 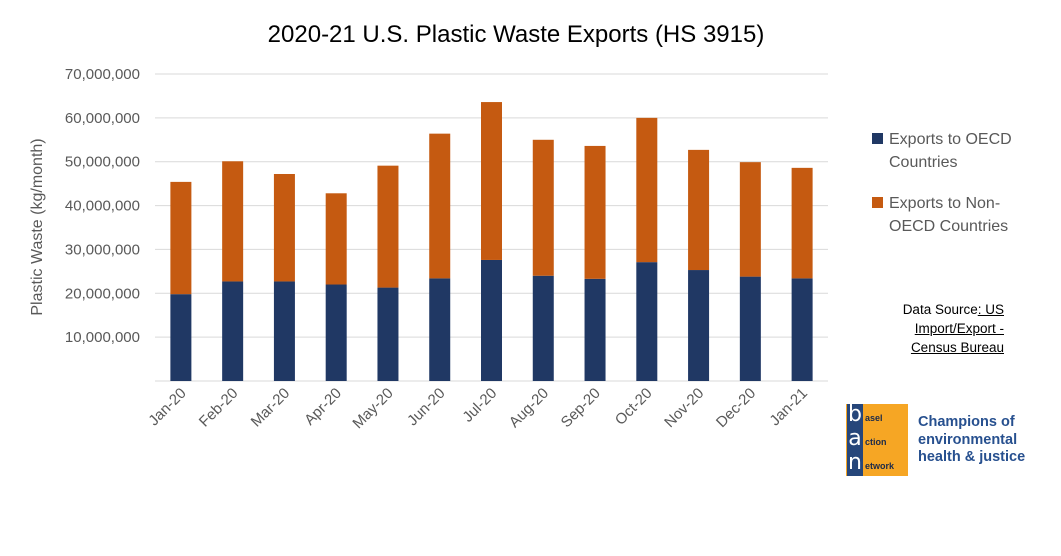 What do you see at coordinates (957, 347) in the screenshot?
I see `source-line3: Census Bureau` at bounding box center [957, 347].